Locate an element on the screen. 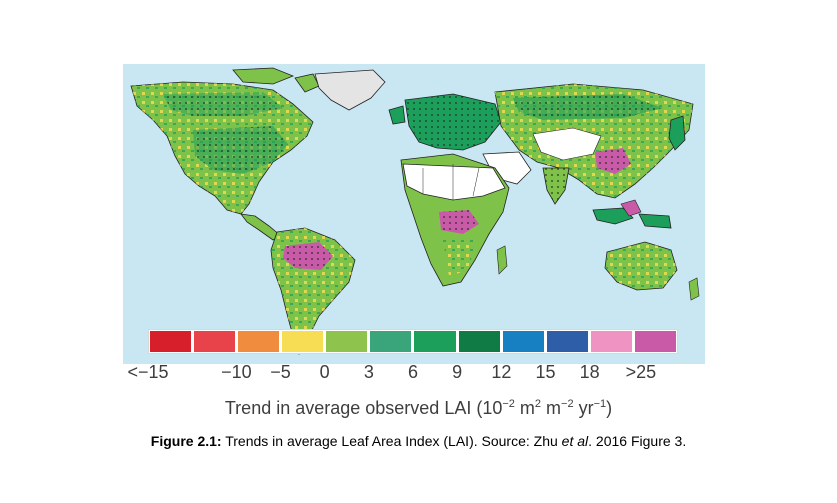 The width and height of the screenshot is (837, 503). legend-tick: 9 is located at coordinates (457, 372).